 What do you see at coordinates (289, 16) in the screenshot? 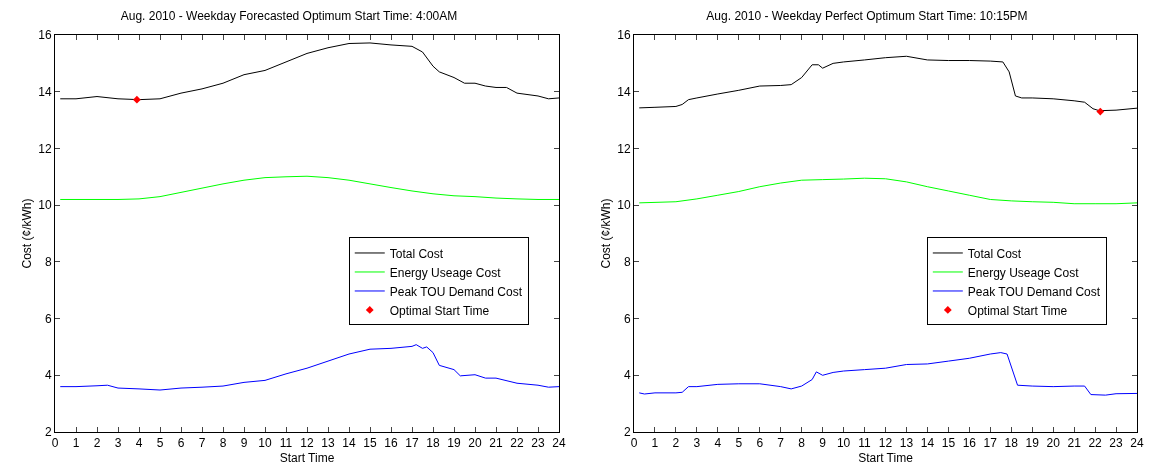
I see `chart-title: Aug. 2010 - Weekday Forecasted Optimum Start Time: 4:00AM` at bounding box center [289, 16].